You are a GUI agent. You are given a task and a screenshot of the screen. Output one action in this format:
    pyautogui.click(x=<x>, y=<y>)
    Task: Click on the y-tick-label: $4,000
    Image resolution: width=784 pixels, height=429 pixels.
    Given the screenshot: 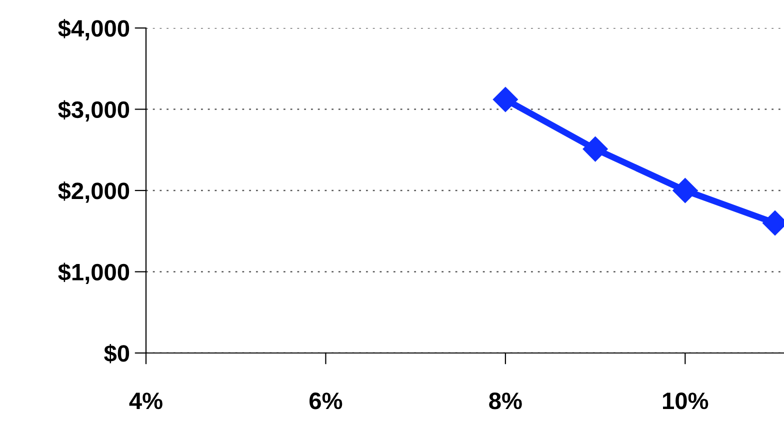 What is the action you would take?
    pyautogui.click(x=94, y=29)
    